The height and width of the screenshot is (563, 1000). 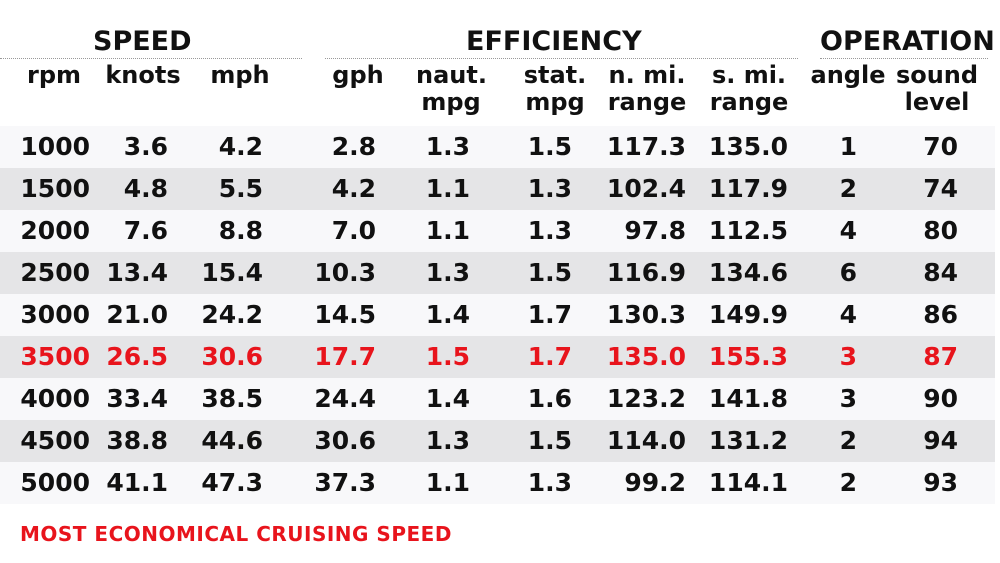 What do you see at coordinates (647, 88) in the screenshot?
I see `column-header-n-mi-range: n. mi. range` at bounding box center [647, 88].